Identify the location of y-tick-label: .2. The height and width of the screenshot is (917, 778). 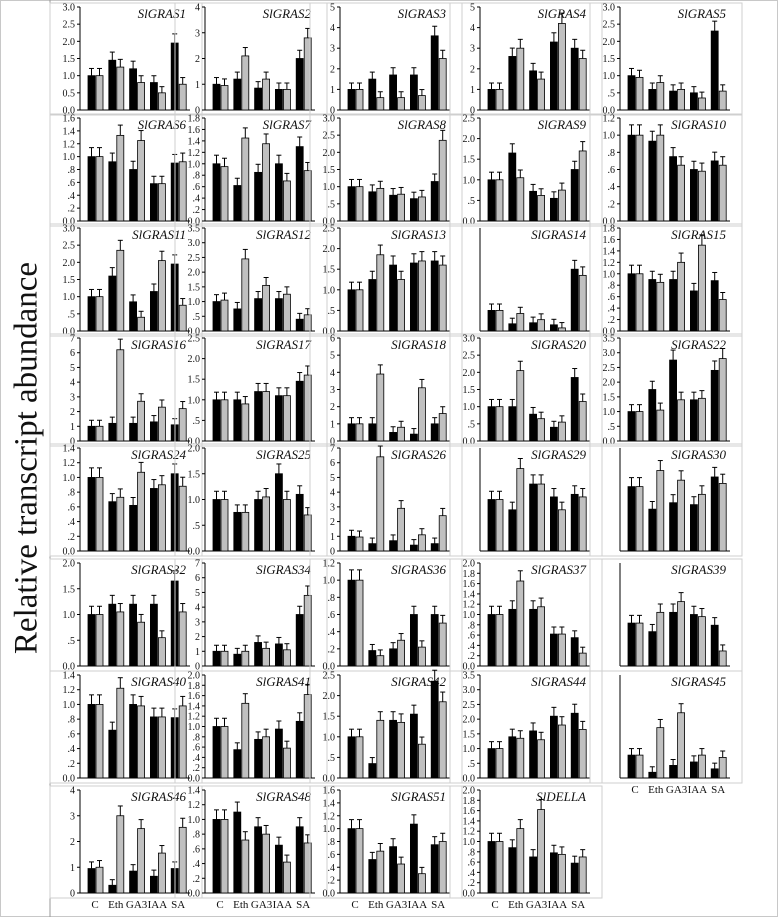
(612, 320).